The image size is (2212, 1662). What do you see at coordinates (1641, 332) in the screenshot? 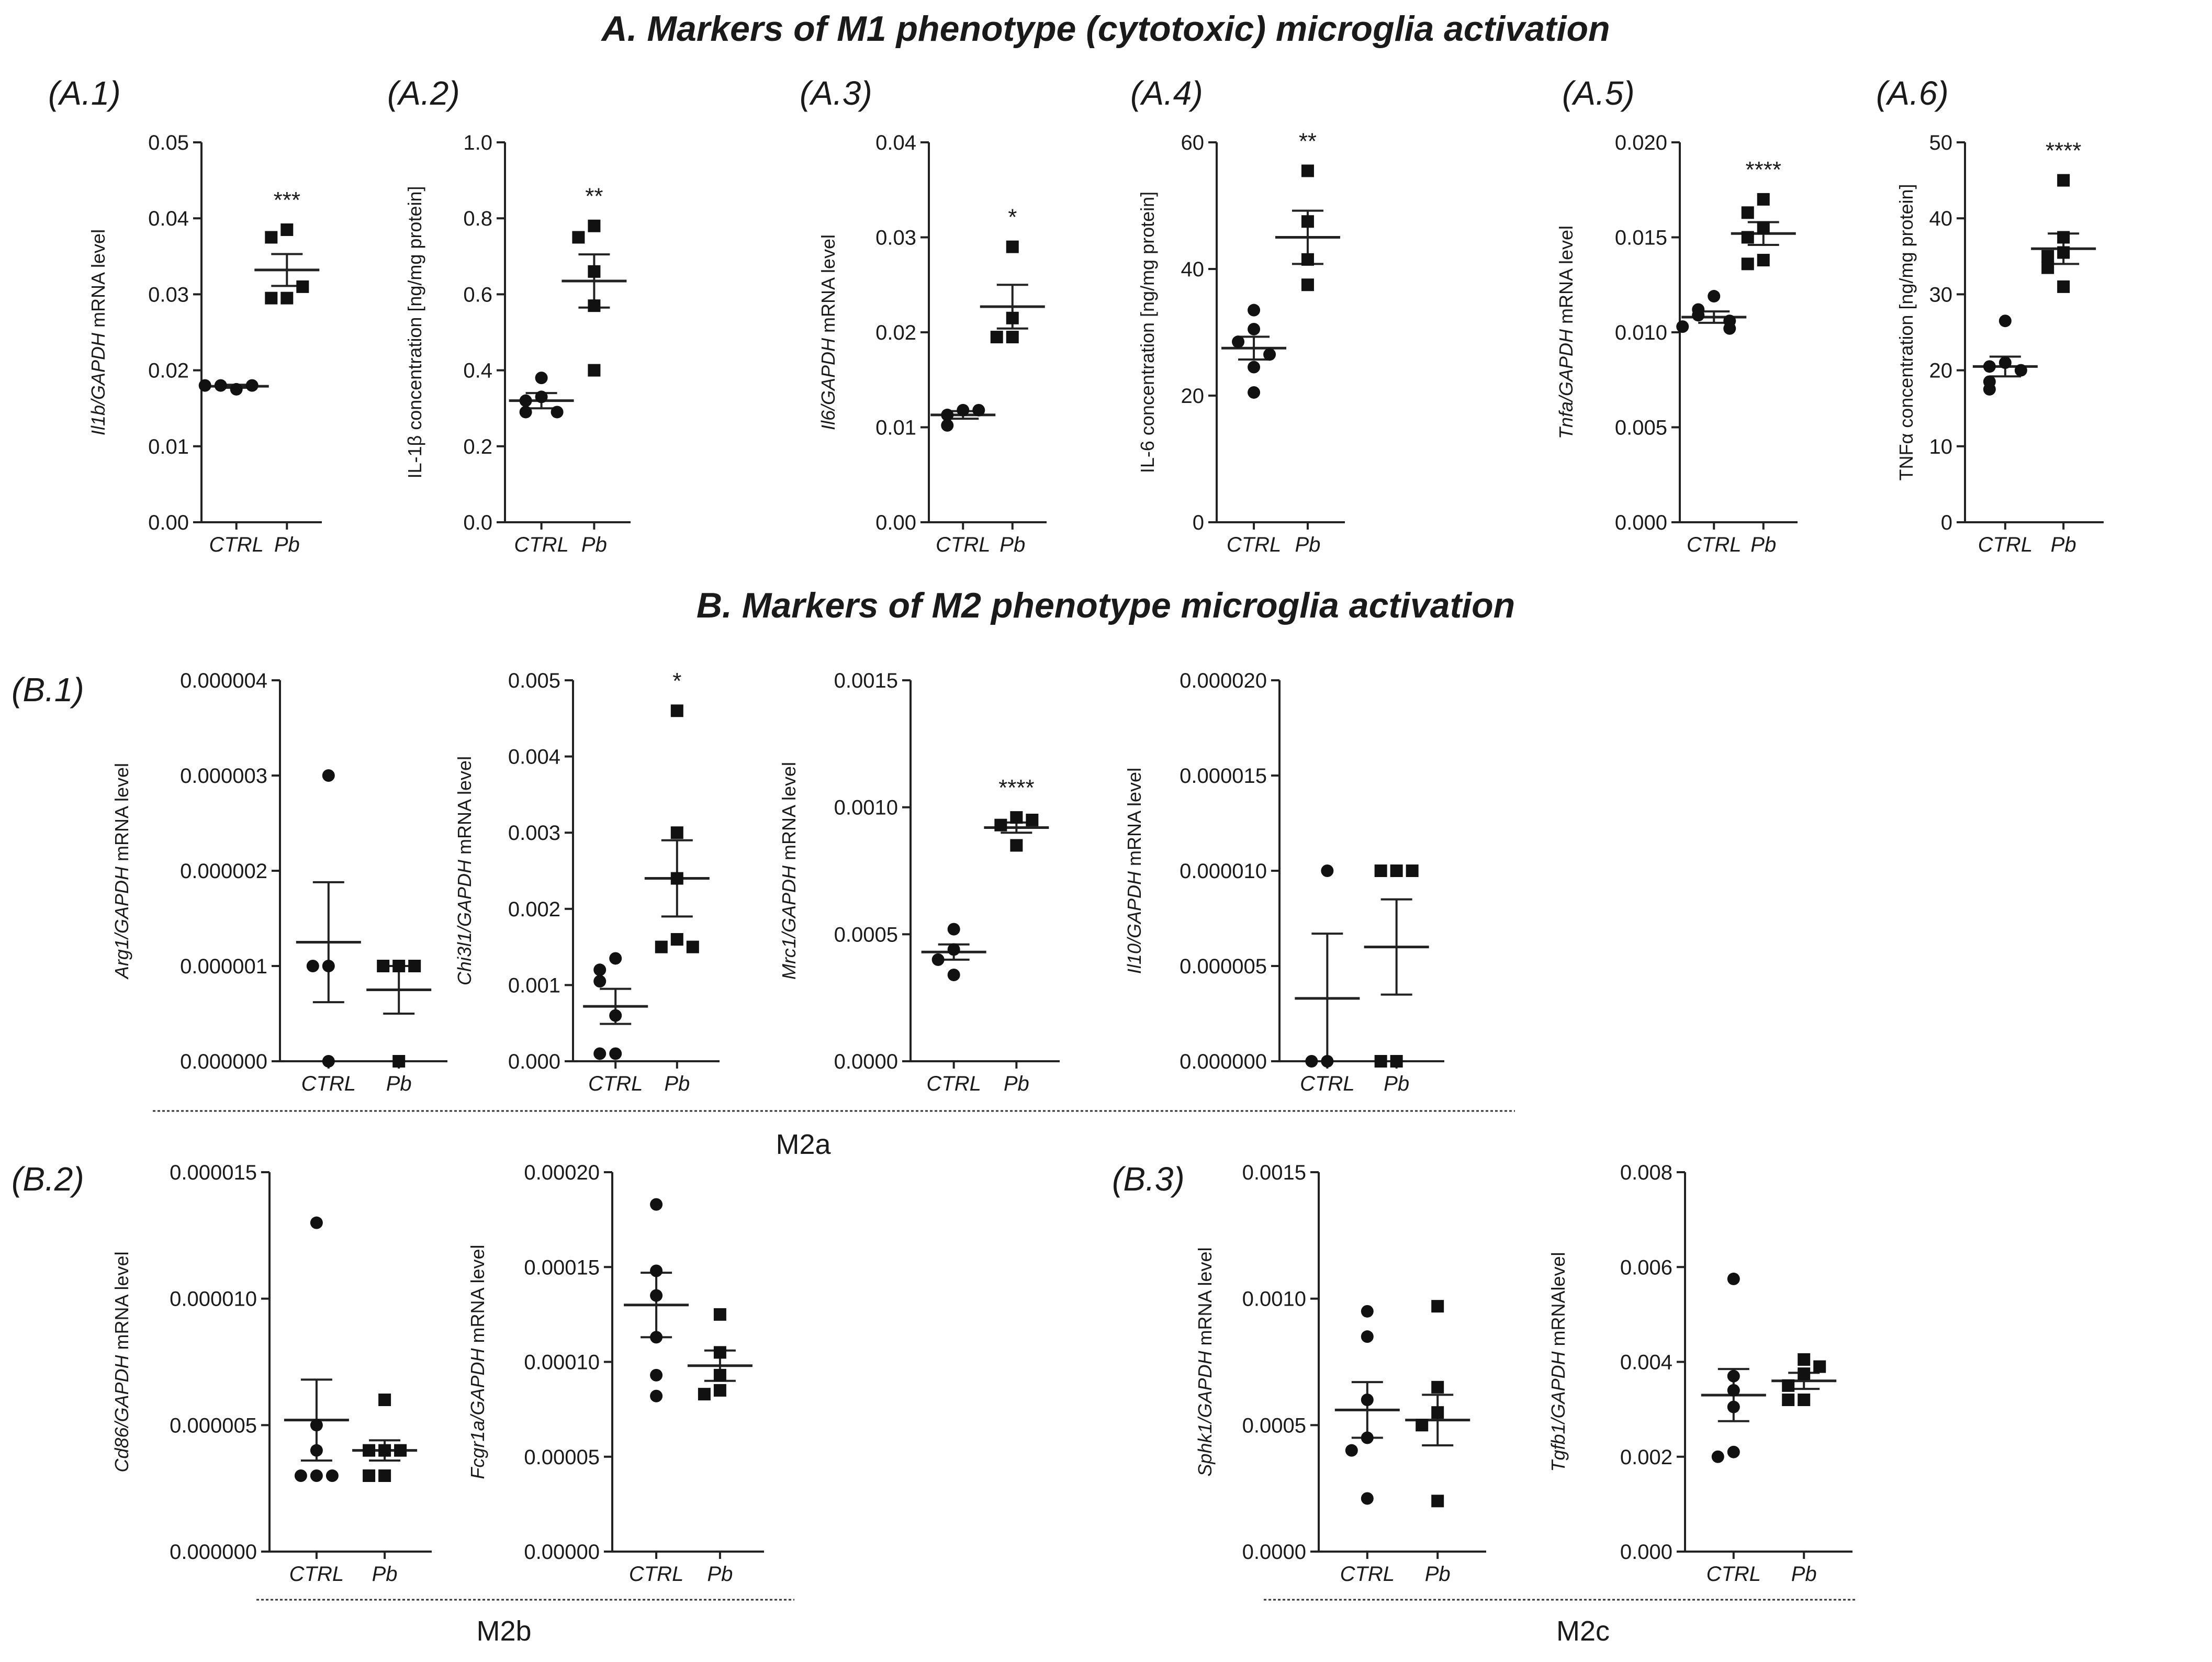
I see `y-tick-label: 0.010` at bounding box center [1641, 332].